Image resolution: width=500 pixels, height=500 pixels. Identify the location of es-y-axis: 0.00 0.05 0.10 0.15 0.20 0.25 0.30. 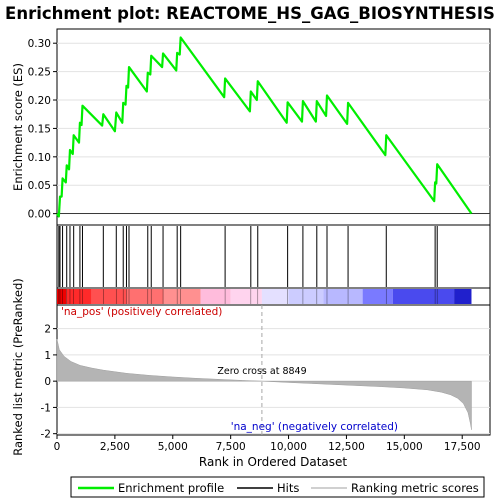
(42, 129).